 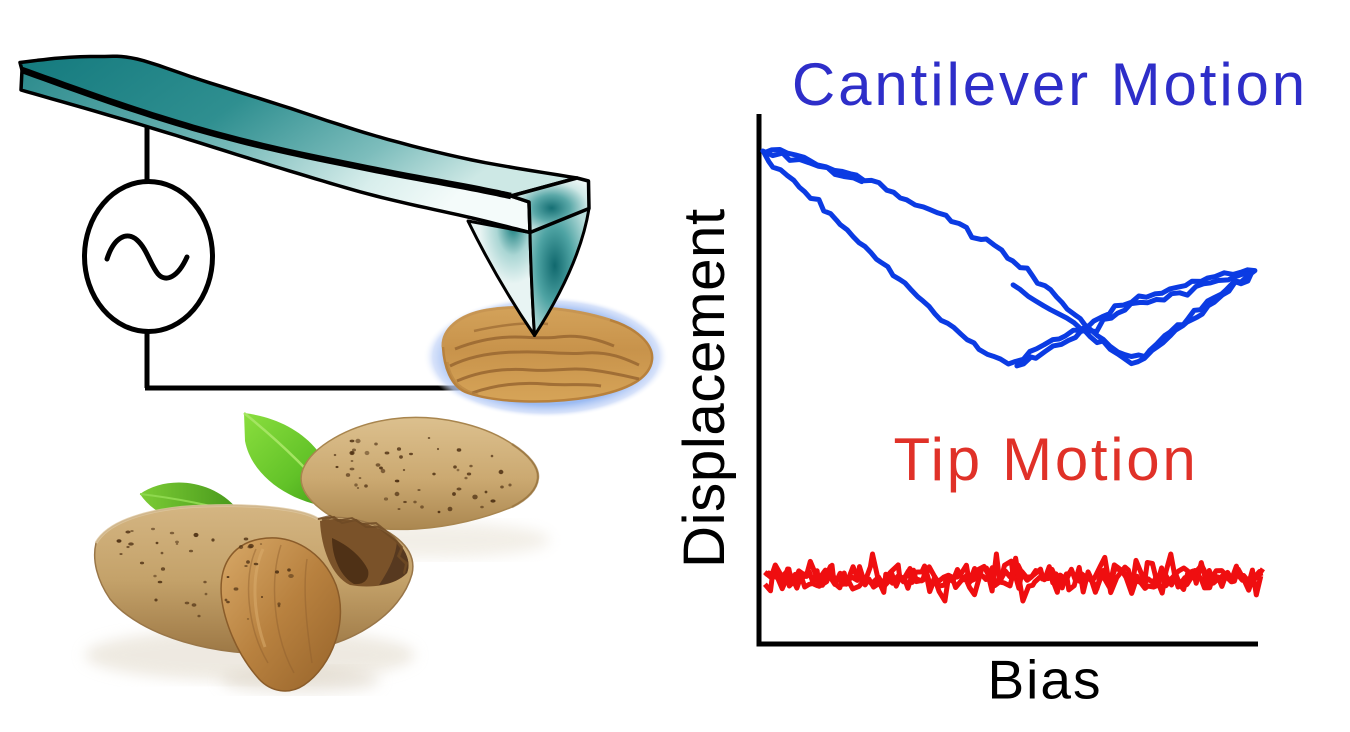 I want to click on svg-text: Cantilever Motion, so click(x=1050, y=84).